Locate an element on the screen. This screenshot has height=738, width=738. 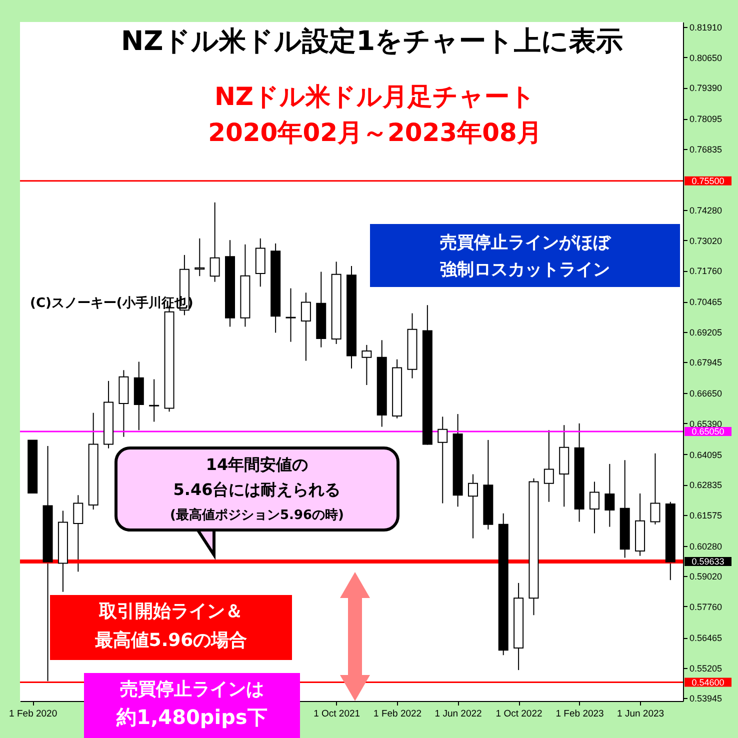
y-tick-label: 0.67945 is located at coordinates (706, 363).